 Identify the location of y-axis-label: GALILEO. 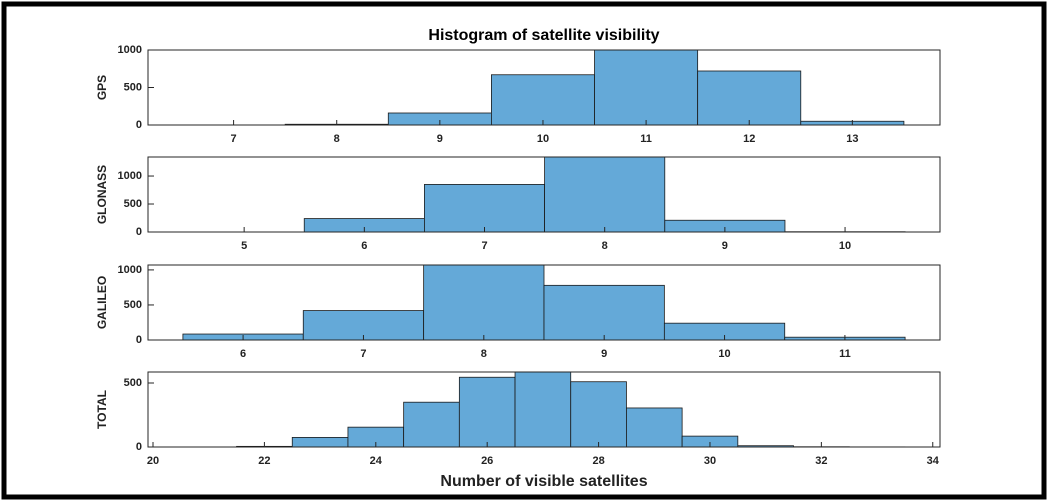
(102, 302).